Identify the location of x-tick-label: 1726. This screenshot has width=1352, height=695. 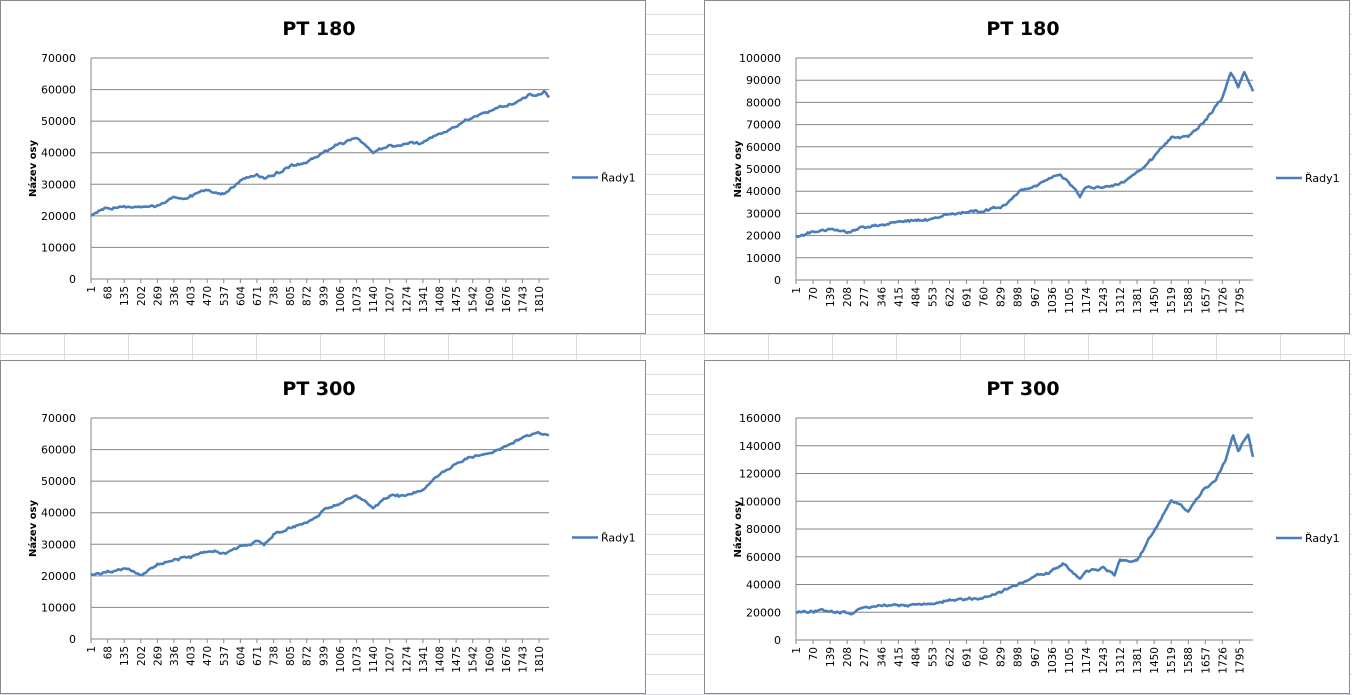
(1223, 660).